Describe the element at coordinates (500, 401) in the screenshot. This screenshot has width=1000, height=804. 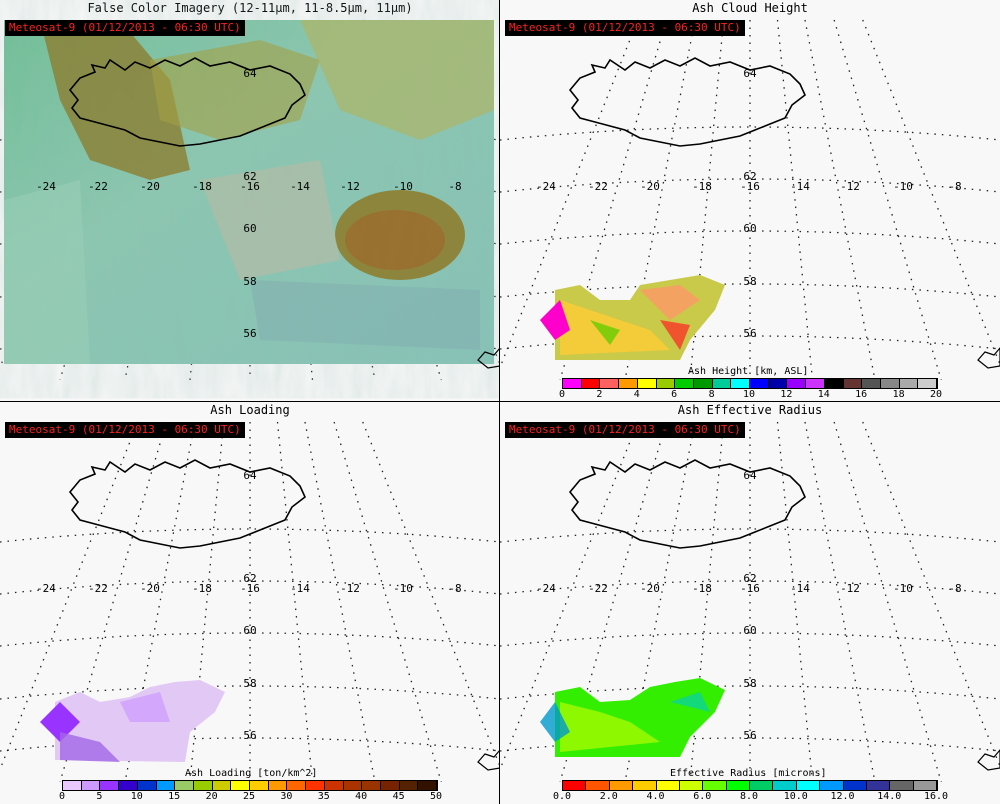
I see `horizontal-divider` at that location.